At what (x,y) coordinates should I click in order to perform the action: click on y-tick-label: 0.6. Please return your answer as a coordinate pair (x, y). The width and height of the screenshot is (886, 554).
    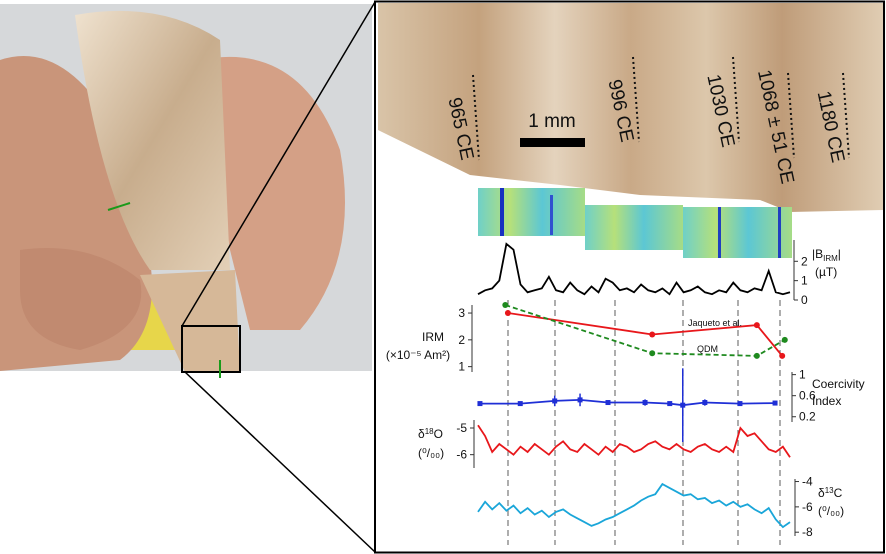
    Looking at the image, I should click on (807, 396).